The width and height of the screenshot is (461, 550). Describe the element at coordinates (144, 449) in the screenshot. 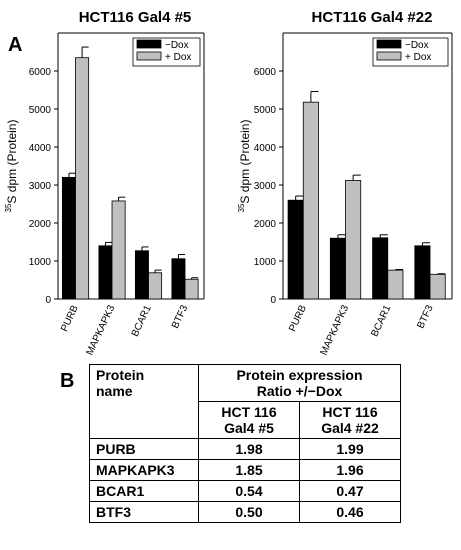

I see `row-protein-name: PURB` at that location.